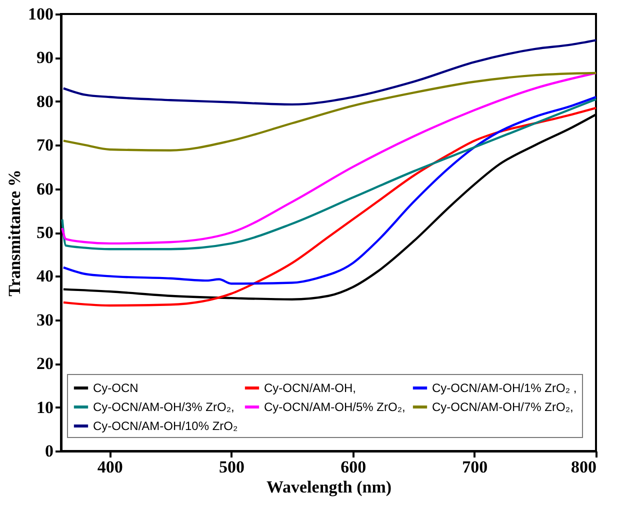 The height and width of the screenshot is (524, 630). What do you see at coordinates (115, 388) in the screenshot?
I see `legend-label: Cy-OCN` at bounding box center [115, 388].